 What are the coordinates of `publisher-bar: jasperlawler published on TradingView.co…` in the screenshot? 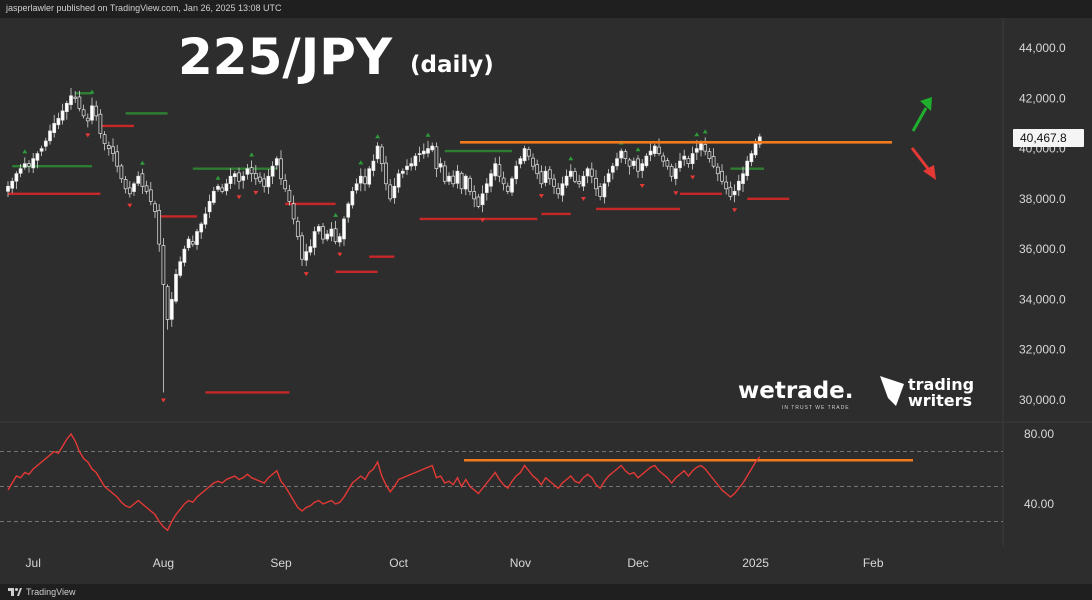 It's located at (546, 9).